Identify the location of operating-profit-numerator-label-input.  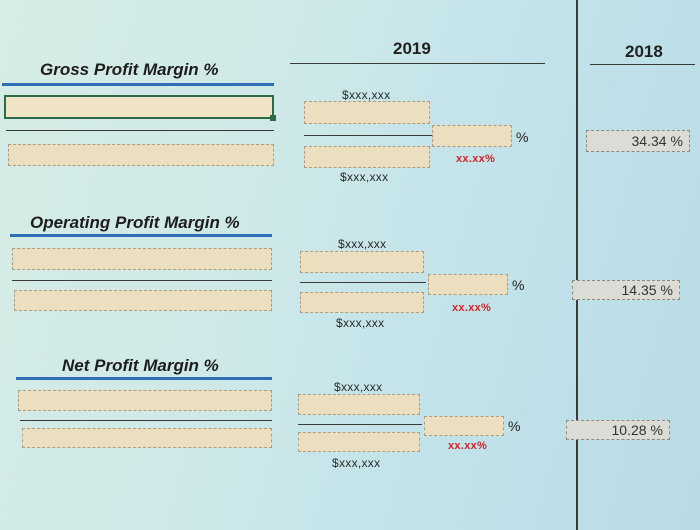
(142, 259).